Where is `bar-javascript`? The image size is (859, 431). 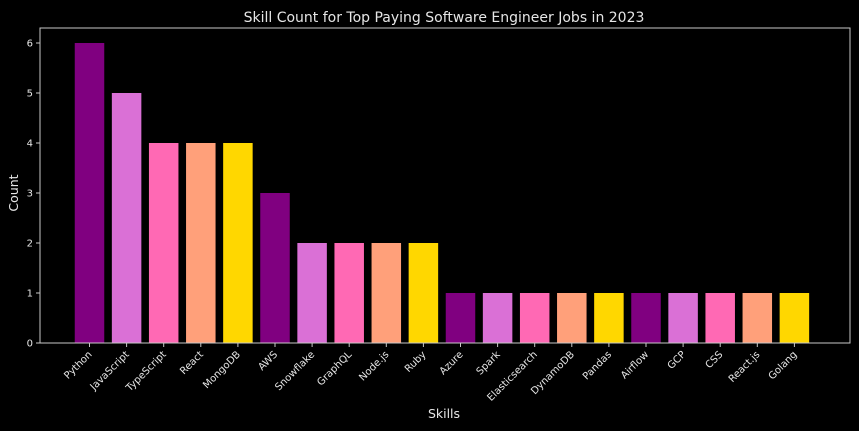
bar-javascript is located at coordinates (126, 218).